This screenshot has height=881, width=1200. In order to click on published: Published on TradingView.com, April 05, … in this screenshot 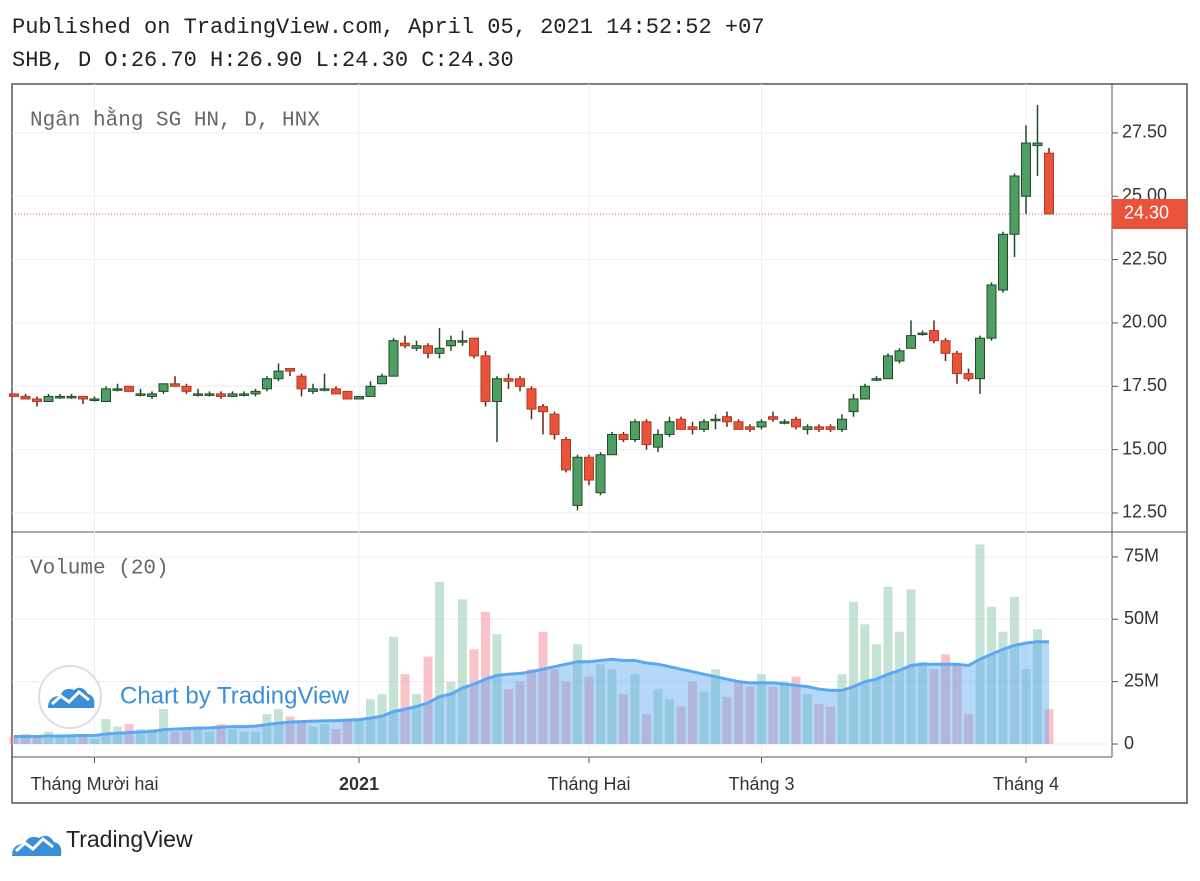, I will do `click(388, 27)`.